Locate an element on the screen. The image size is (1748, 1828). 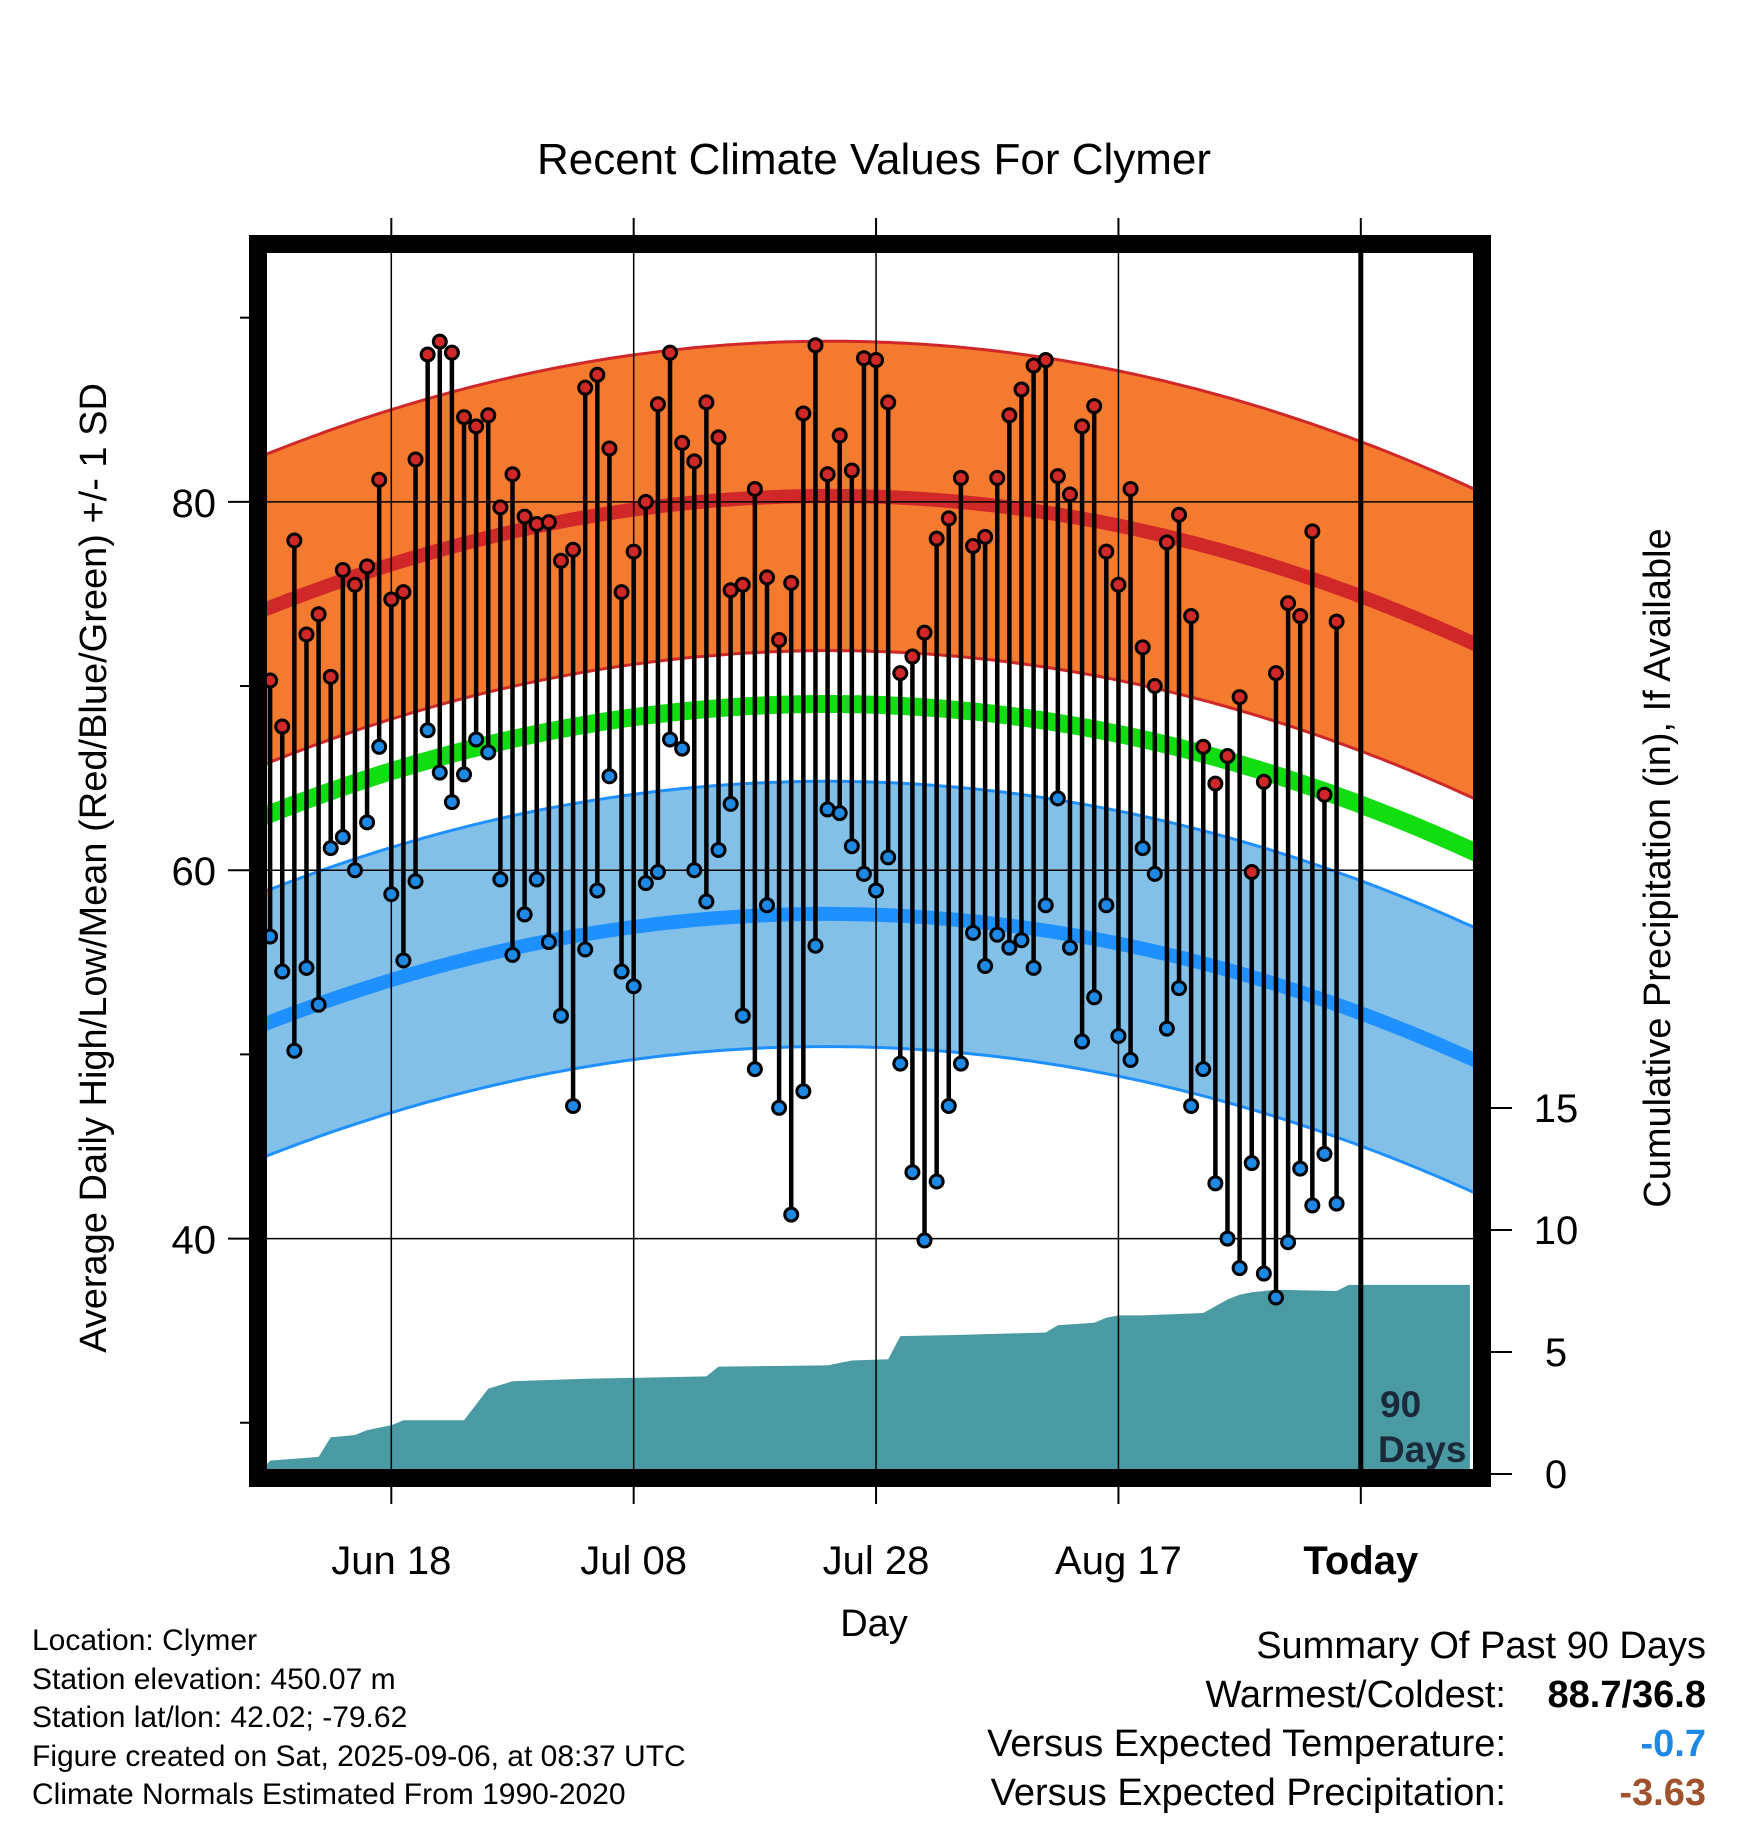
y-axis-ticks: 40 60 80 is located at coordinates (210, 870).